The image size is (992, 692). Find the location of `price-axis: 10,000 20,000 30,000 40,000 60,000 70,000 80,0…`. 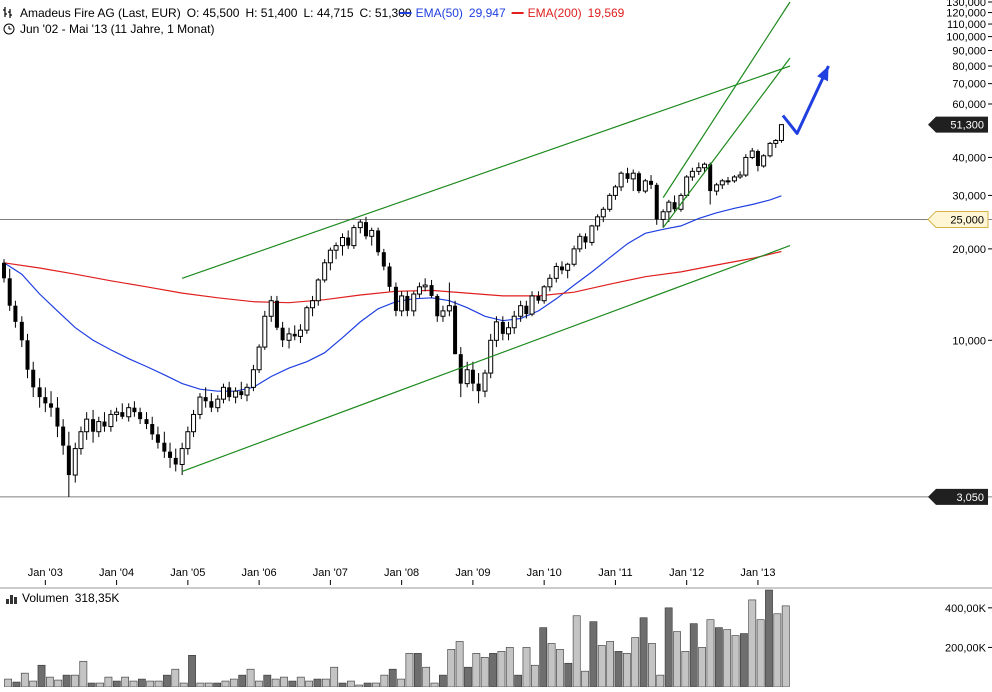

price-axis: 10,000 20,000 30,000 40,000 60,000 70,000 80,0… is located at coordinates (969, 173).